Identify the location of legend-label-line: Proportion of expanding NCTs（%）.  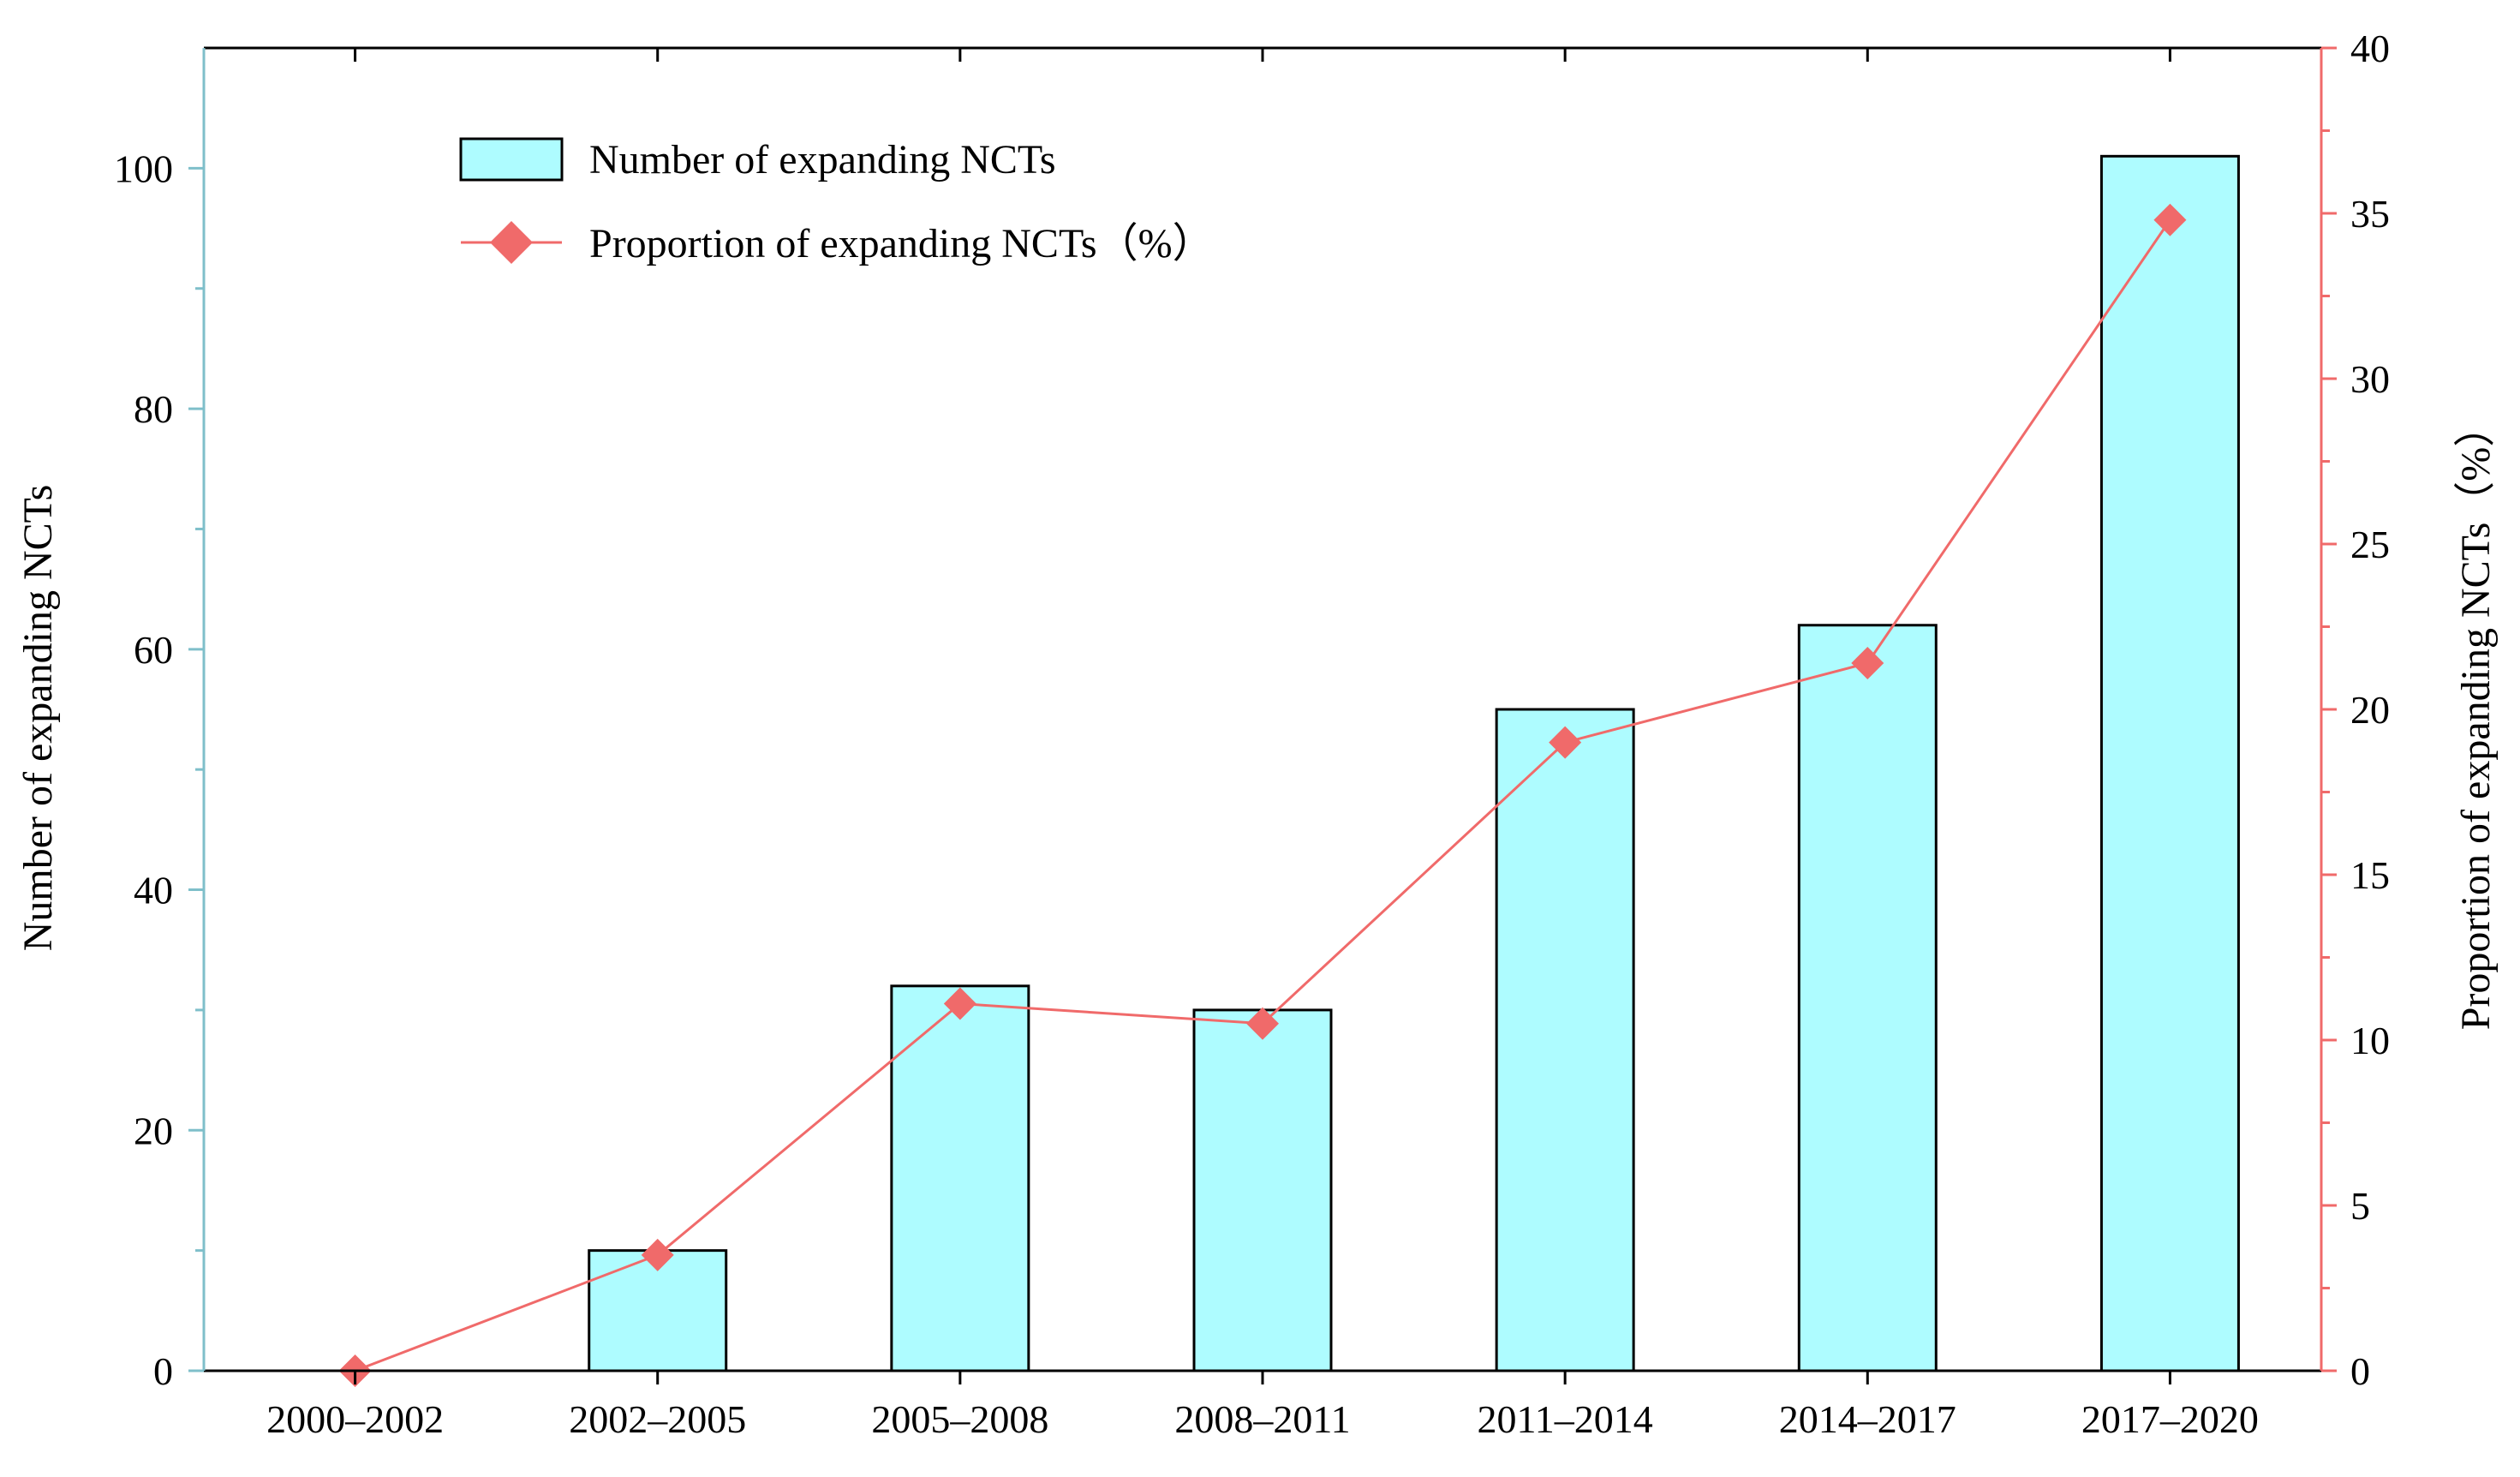
(902, 244).